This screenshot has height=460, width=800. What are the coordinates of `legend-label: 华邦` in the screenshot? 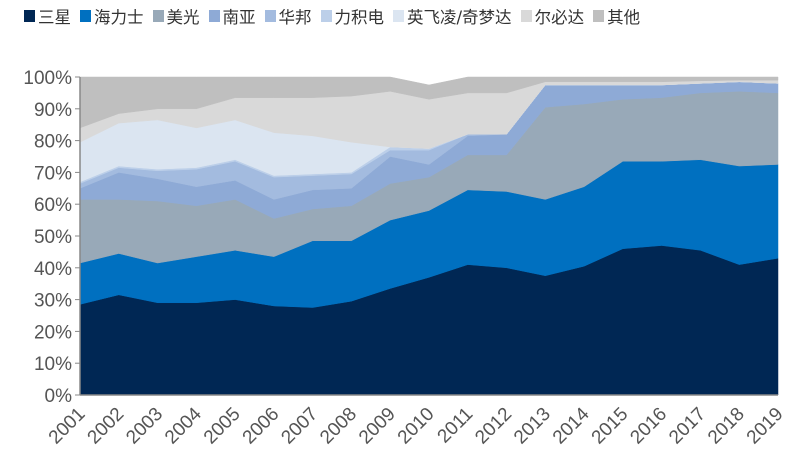 It's located at (295, 17).